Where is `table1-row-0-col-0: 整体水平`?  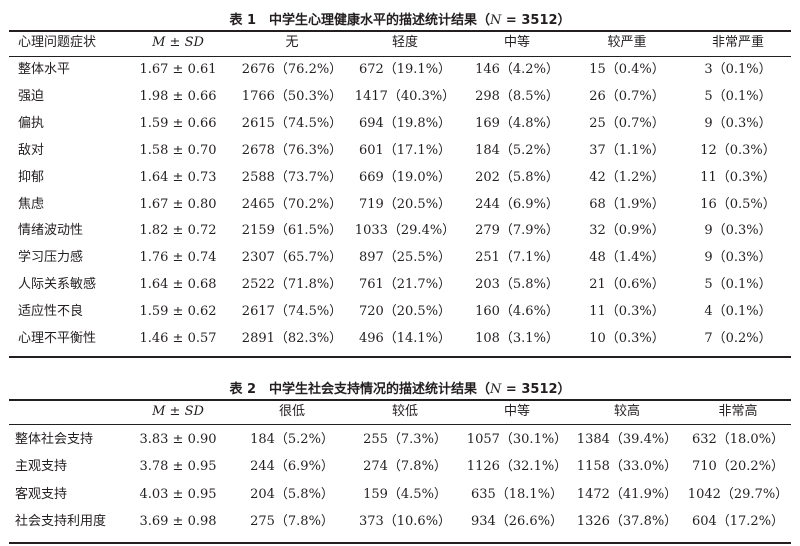 table1-row-0-col-0: 整体水平 is located at coordinates (44, 69).